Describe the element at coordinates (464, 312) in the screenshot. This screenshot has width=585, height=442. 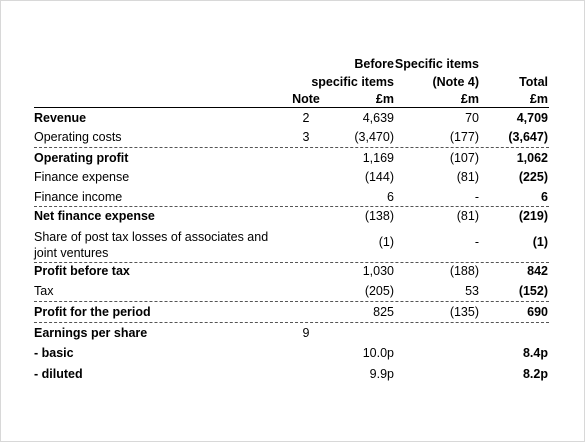
I see `cell-specific: (135)` at that location.